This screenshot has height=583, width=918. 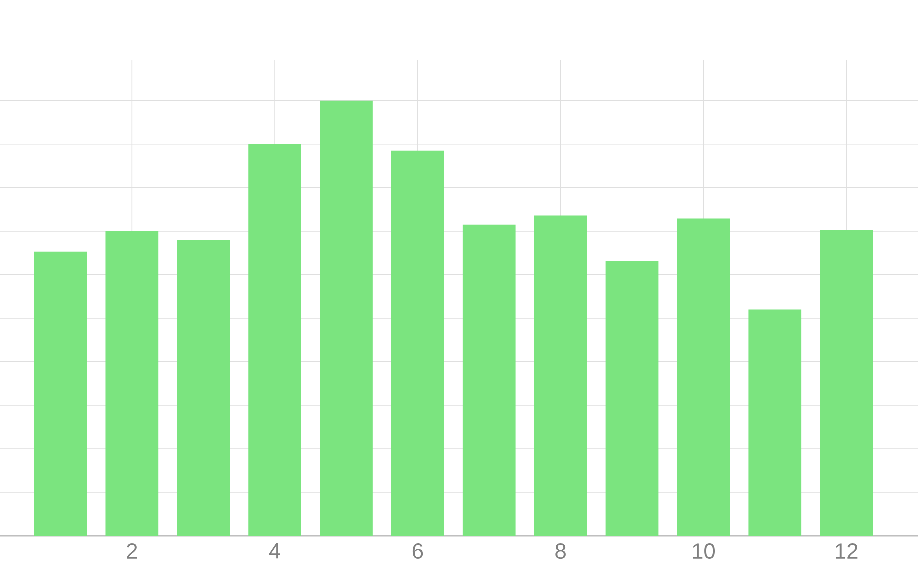 I want to click on x-tick-label: 8, so click(x=561, y=552).